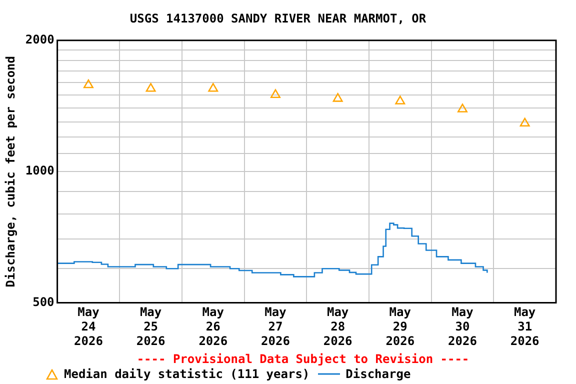 Image resolution: width=576 pixels, height=384 pixels. What do you see at coordinates (88, 326) in the screenshot?
I see `x-tick-label: May 24 2026` at bounding box center [88, 326].